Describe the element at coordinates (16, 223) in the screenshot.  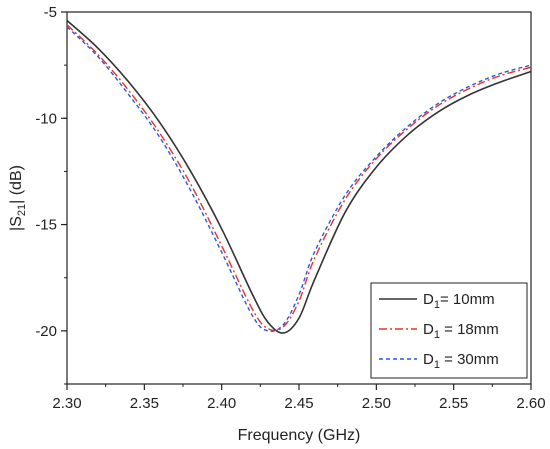
I see `y-axis-title-prefix: |S` at that location.